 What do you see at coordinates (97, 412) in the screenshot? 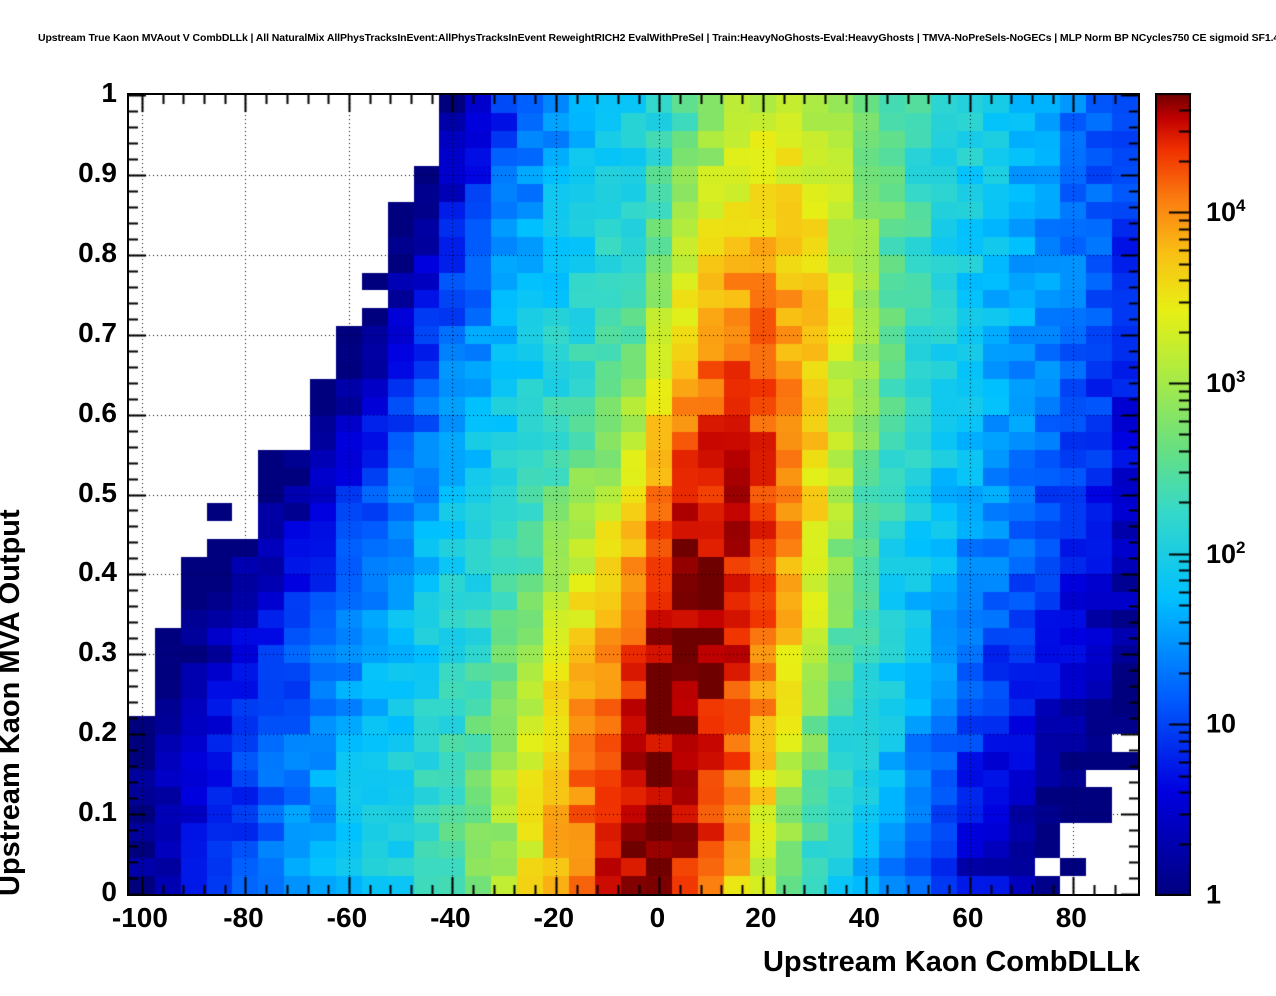
I see `y-tick-label: 0.6` at bounding box center [97, 412].